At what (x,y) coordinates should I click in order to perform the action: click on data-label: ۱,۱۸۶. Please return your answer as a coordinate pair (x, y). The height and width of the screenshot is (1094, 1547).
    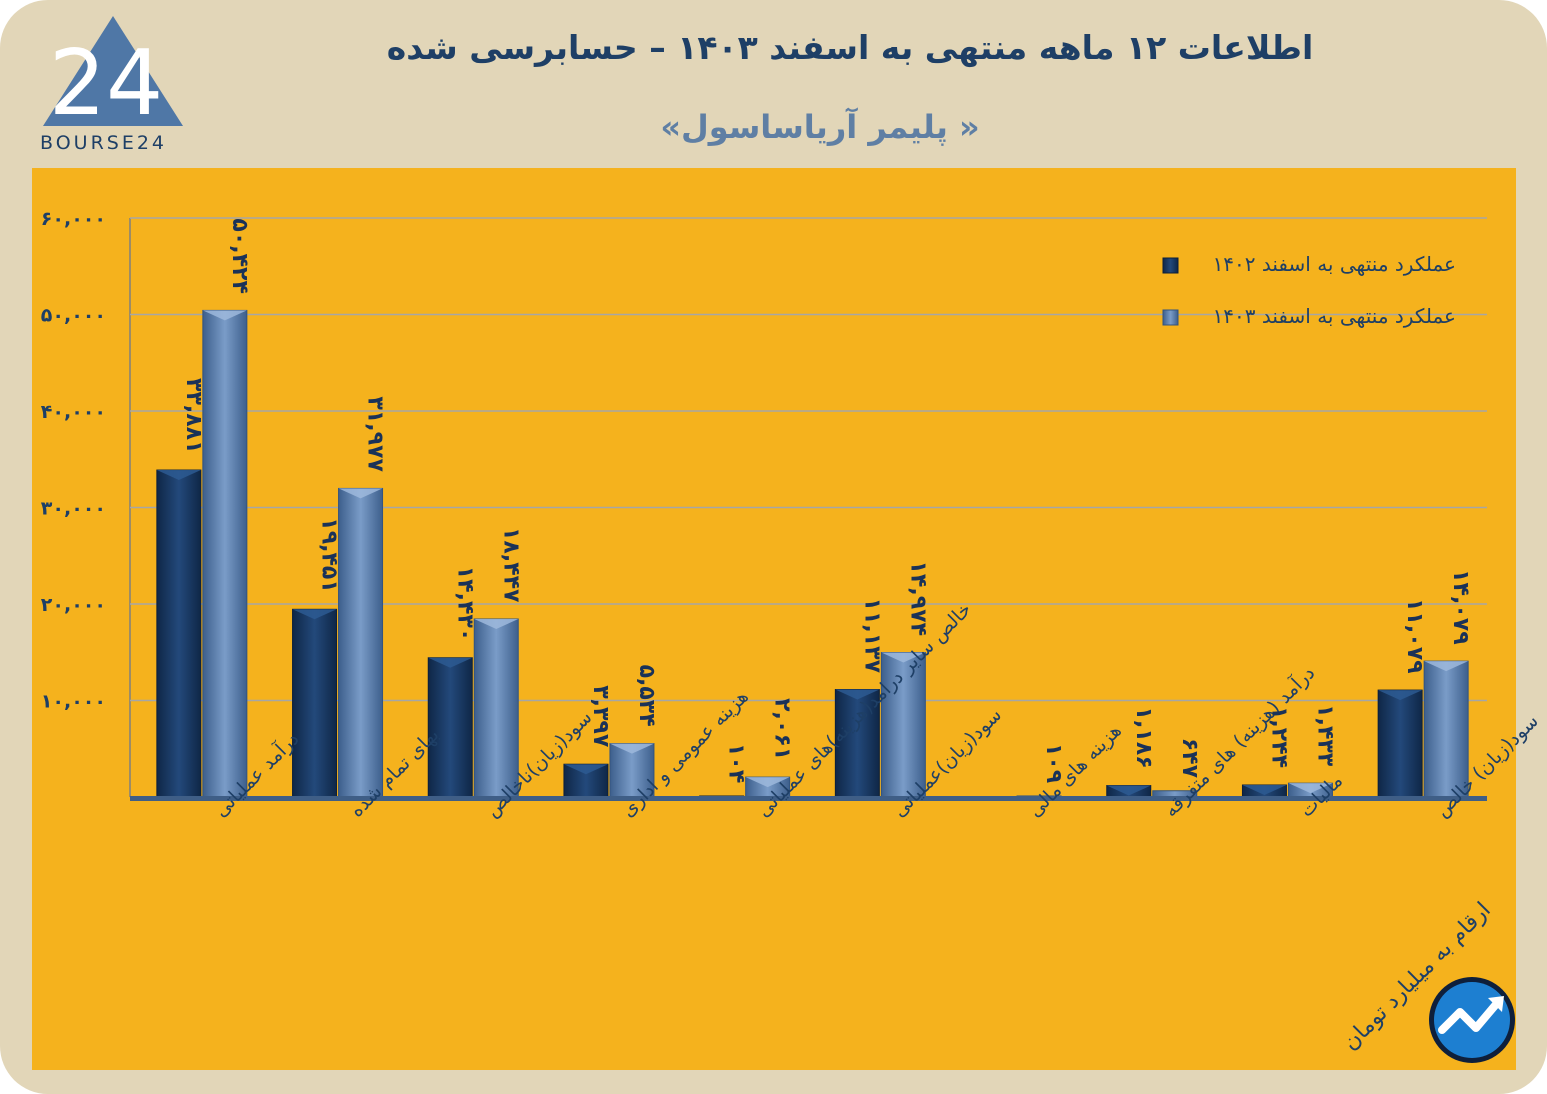
    Looking at the image, I should click on (1143, 738).